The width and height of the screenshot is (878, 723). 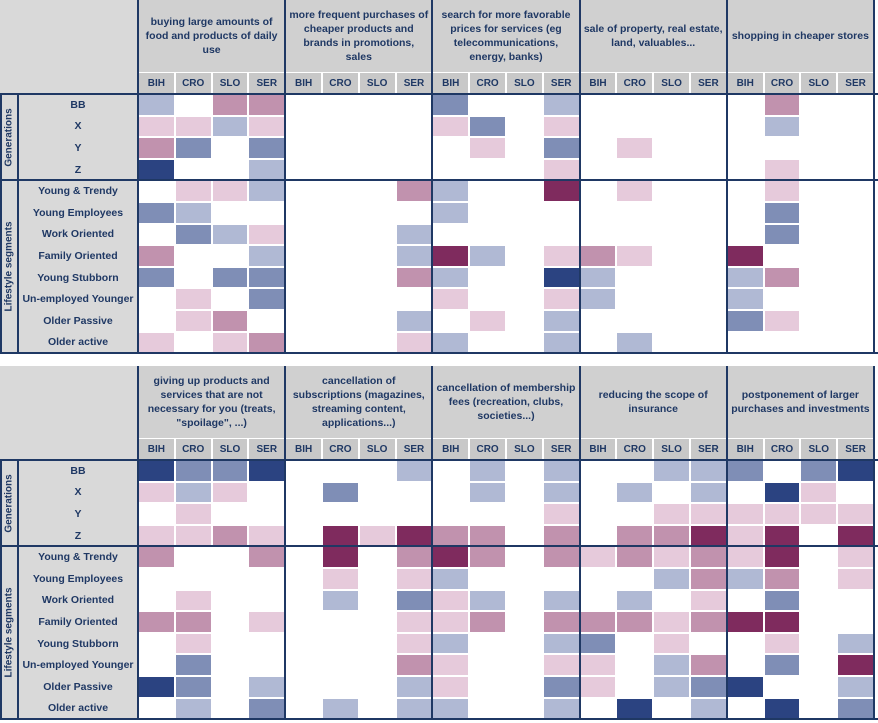 I want to click on row-group-text: Lifestyle segments, so click(x=9, y=632).